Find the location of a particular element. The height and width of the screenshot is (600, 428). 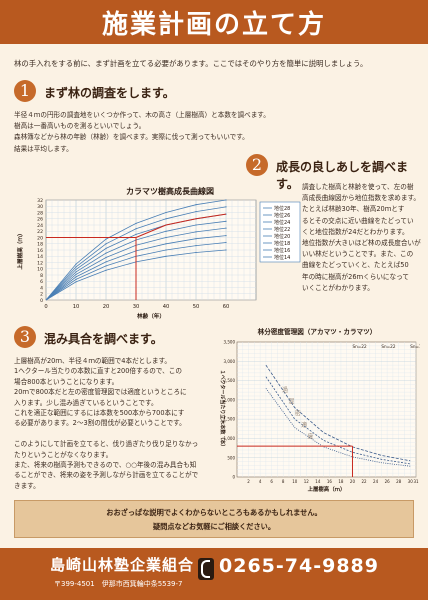

chart1-ytick-label: 8 is located at coordinates (41, 276).